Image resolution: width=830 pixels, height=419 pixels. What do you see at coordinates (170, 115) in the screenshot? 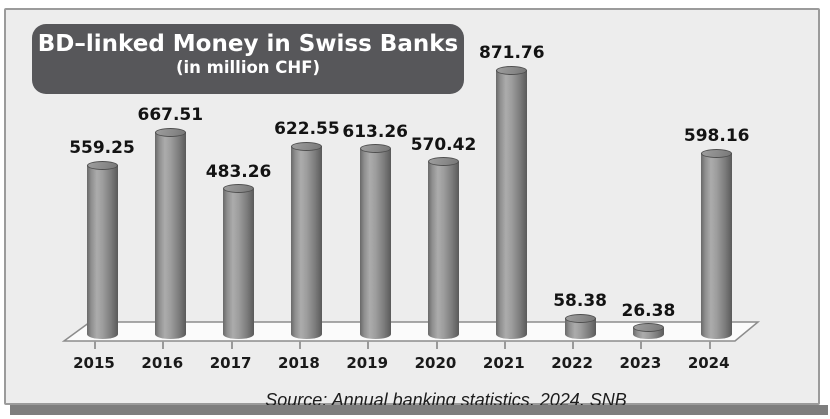
I see `value-label-2016: 667.51` at bounding box center [170, 115].